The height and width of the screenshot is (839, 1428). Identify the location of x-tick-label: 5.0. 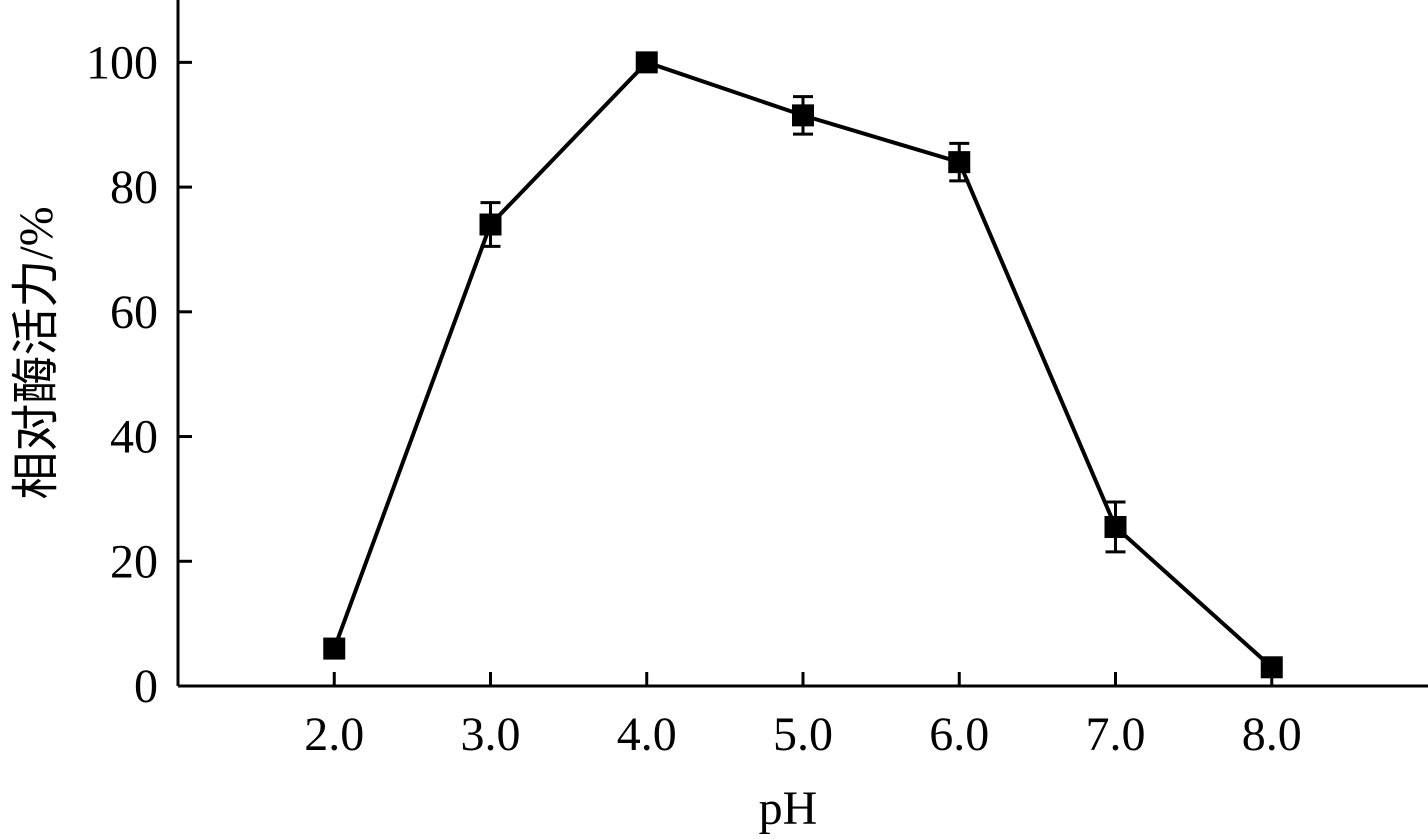
(803, 734).